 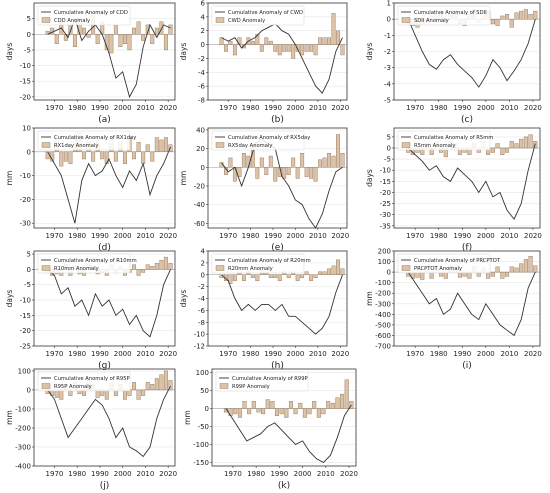 What do you see at coordinates (383, 347) in the screenshot?
I see `y-tick-label: -700` at bounding box center [383, 347].